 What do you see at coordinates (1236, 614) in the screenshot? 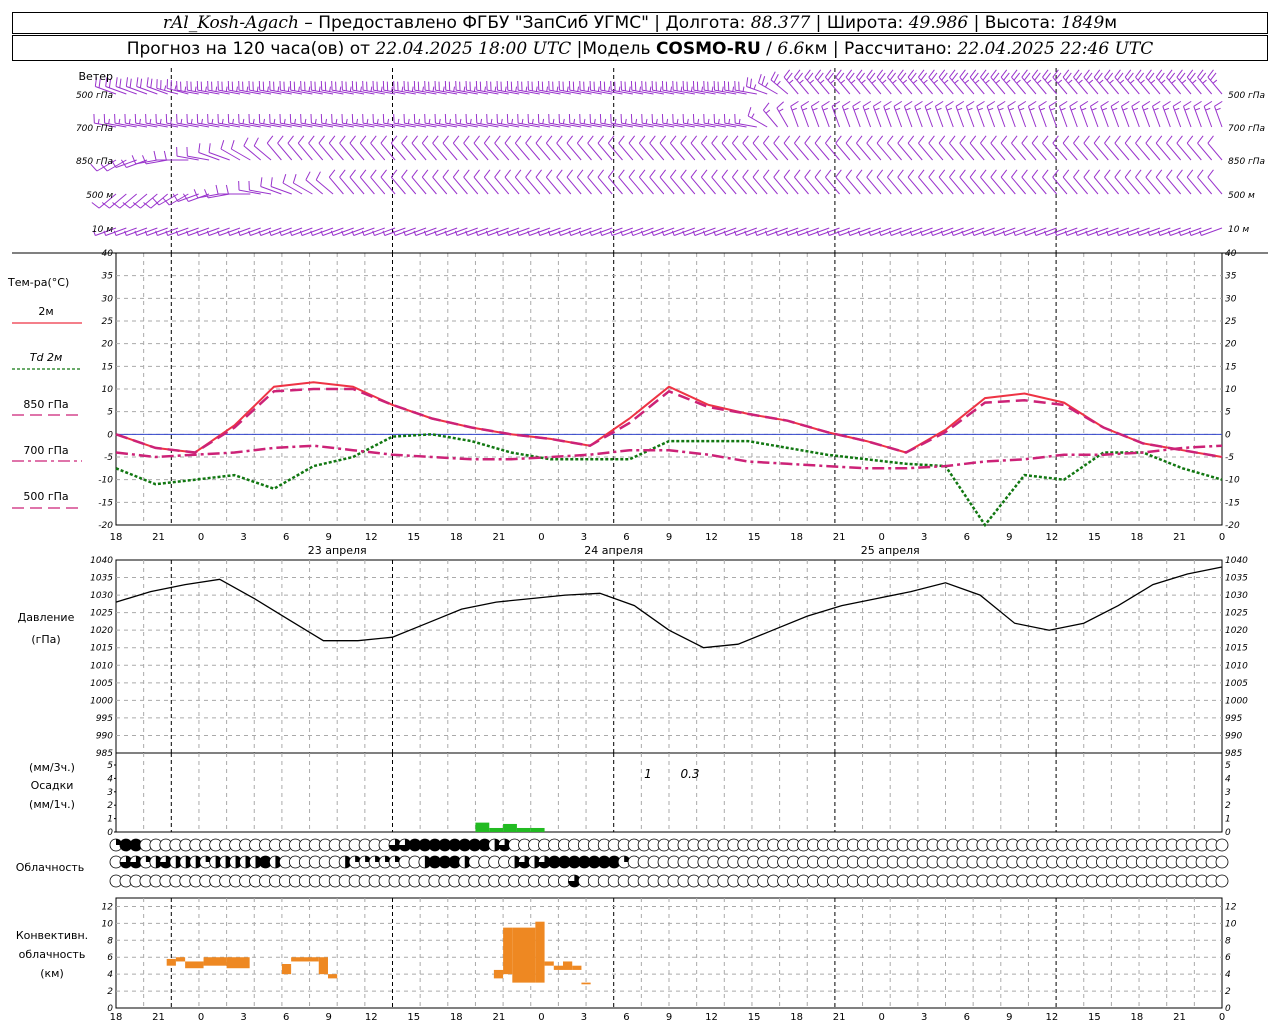
I see `pressure-ytick-right: 1025` at bounding box center [1236, 614].